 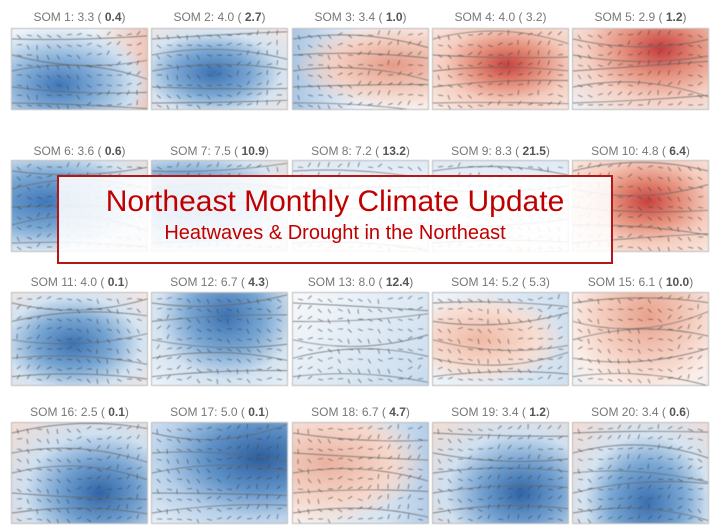 I want to click on som-frequency: 4.3, so click(x=256, y=282).